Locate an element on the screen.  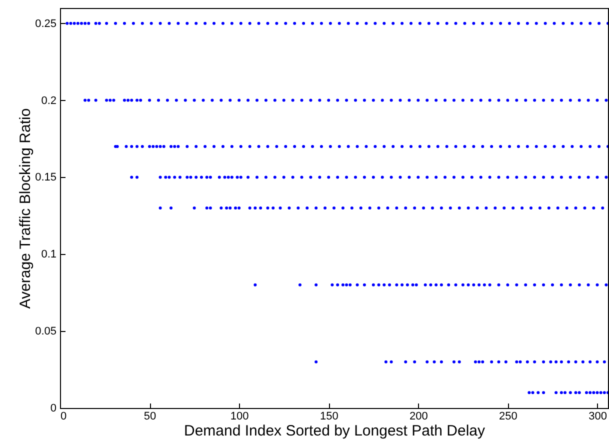
y-tick-label: 0.25 is located at coordinates (45, 24).